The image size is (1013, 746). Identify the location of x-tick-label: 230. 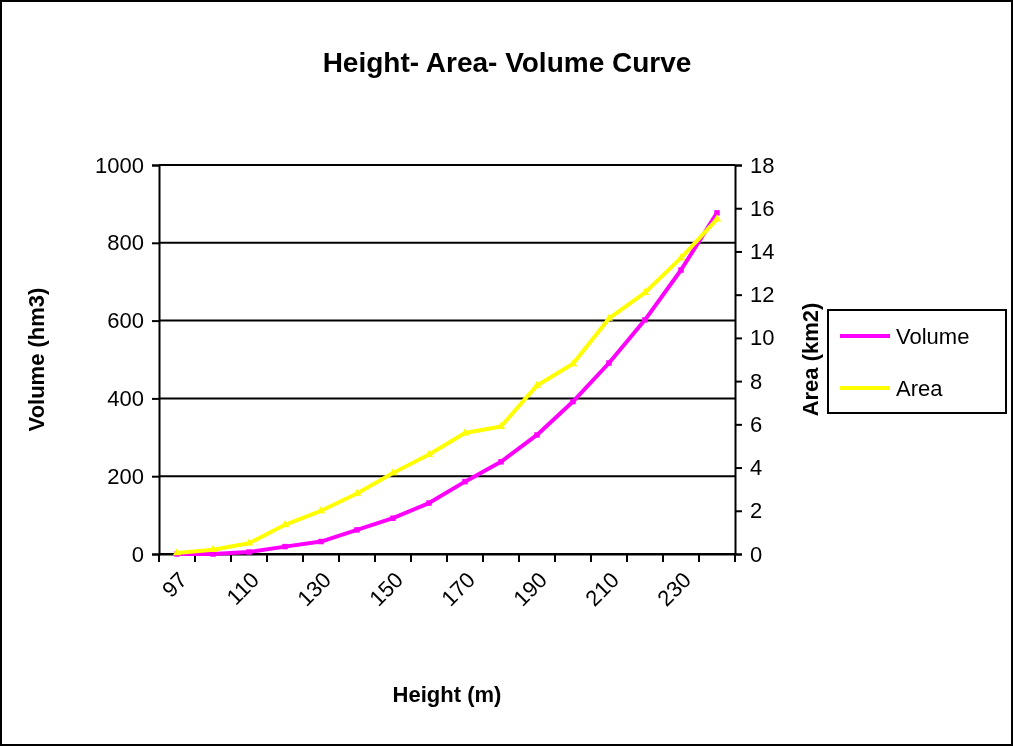
(674, 589).